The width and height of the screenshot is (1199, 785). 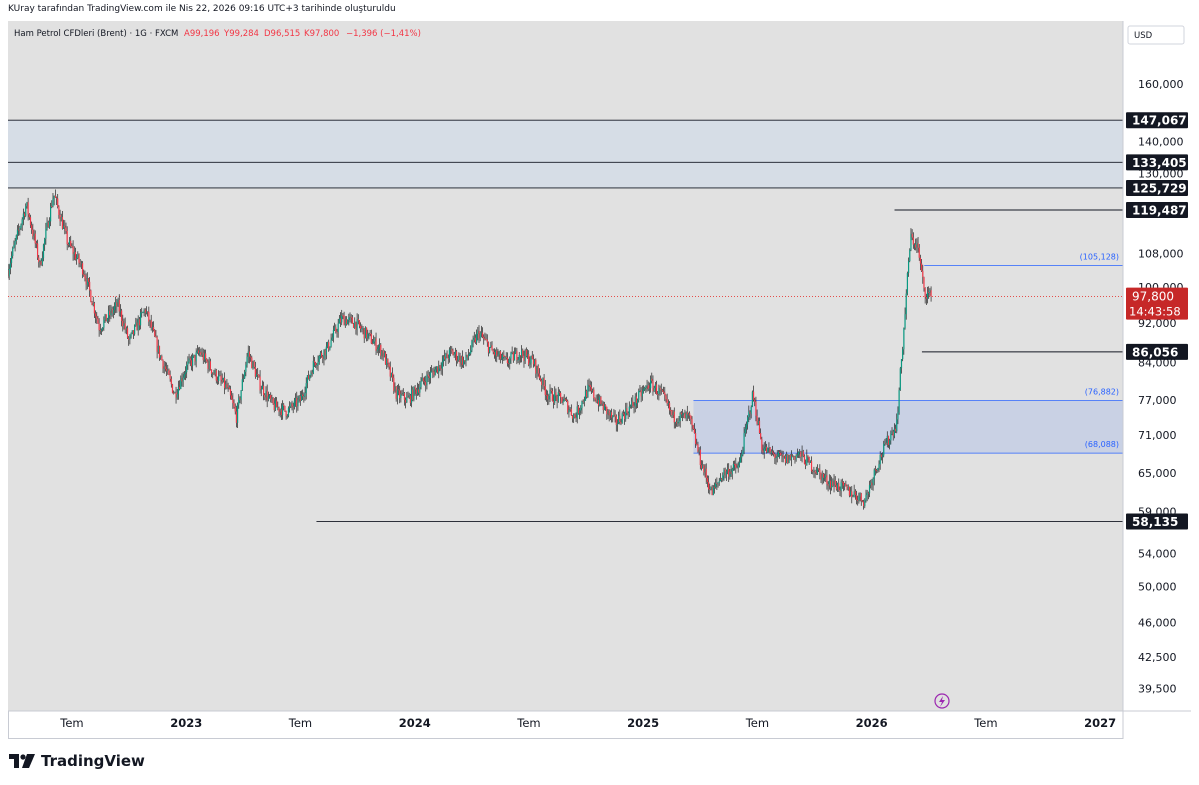 I want to click on flash-icon, so click(x=942, y=701).